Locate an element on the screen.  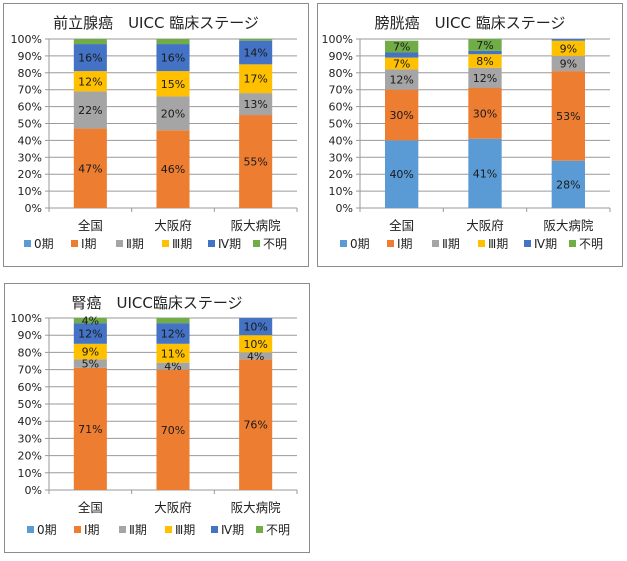
y-tick-label: 30% is located at coordinates (30, 157).